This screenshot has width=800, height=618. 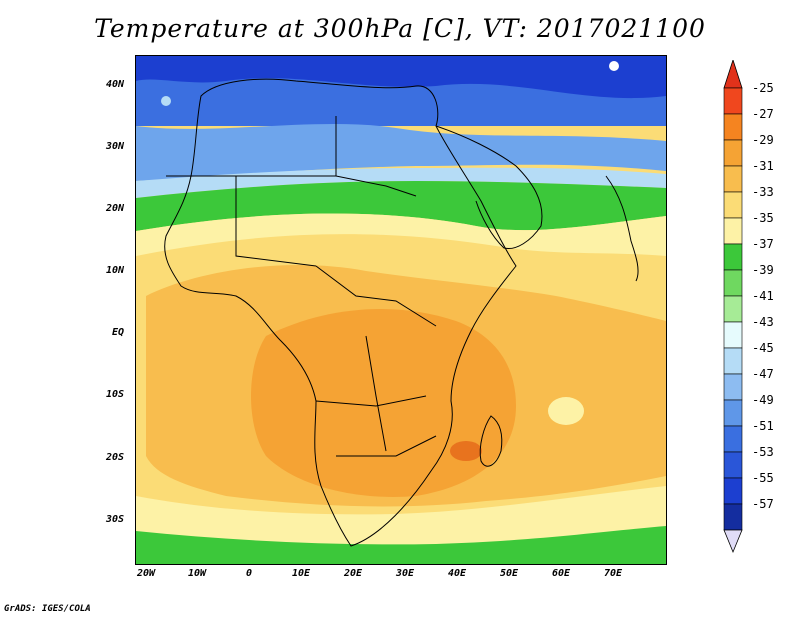 What do you see at coordinates (114, 457) in the screenshot?
I see `lat-label-20s: 20S` at bounding box center [114, 457].